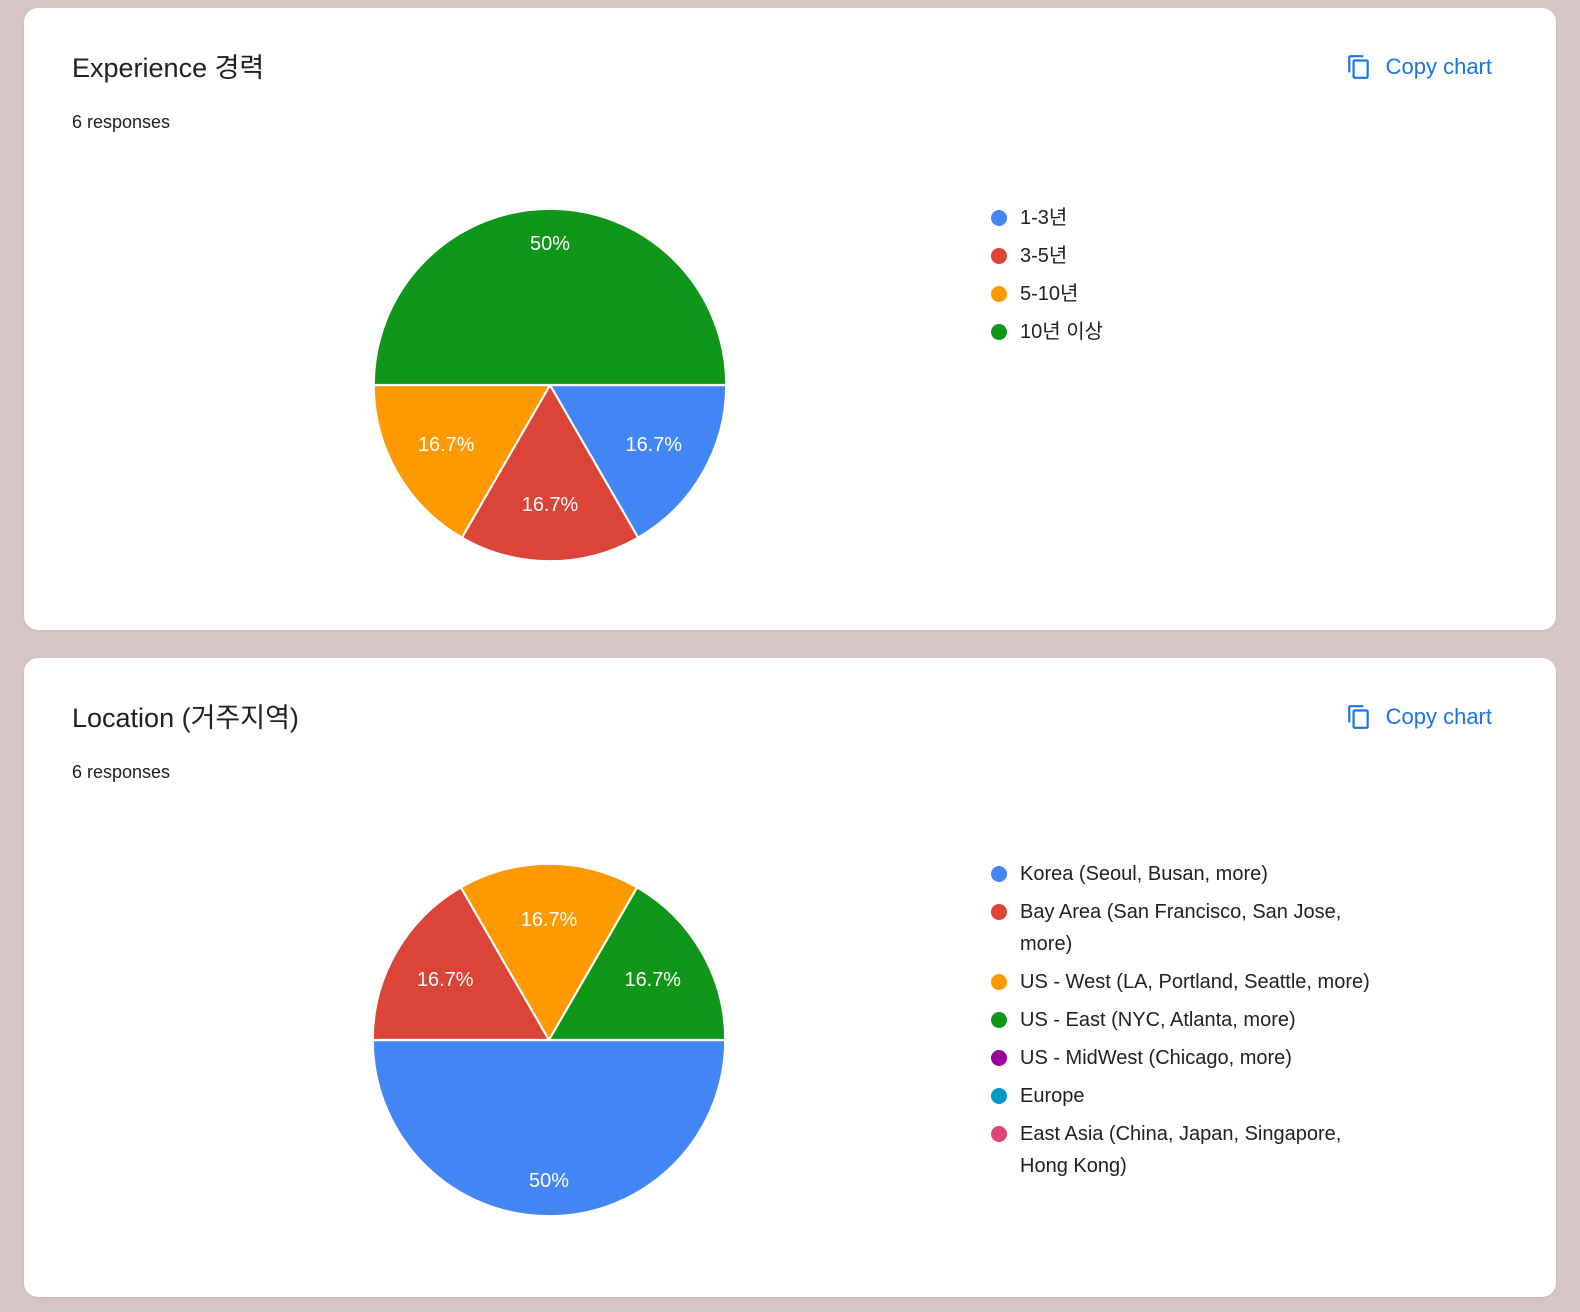 The image size is (1580, 1312). I want to click on legend-item: Bay Area (San Francisco, San Jose, more), so click(1231, 928).